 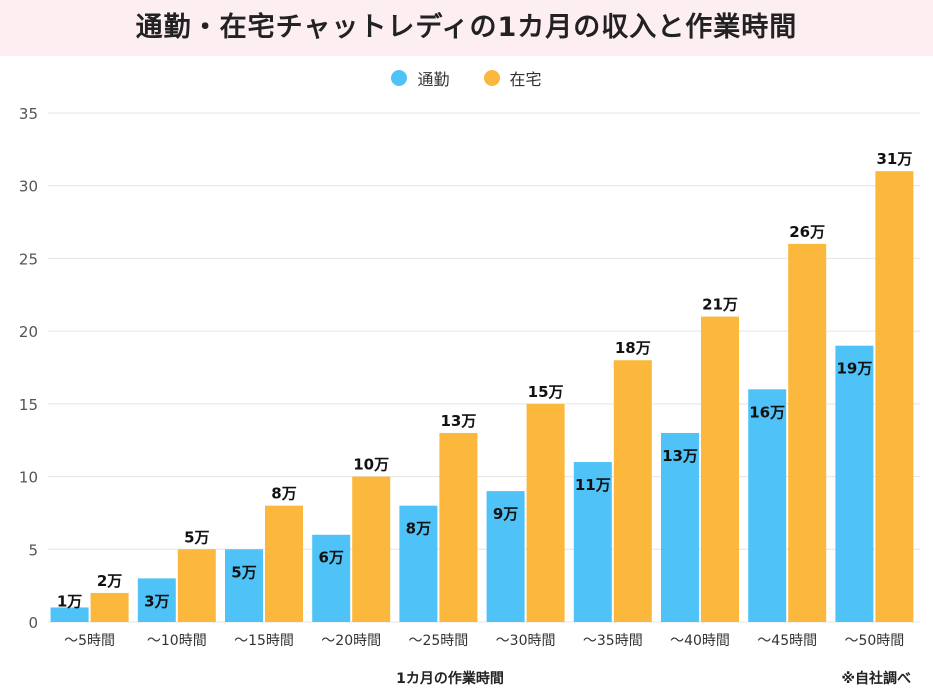 What do you see at coordinates (876, 679) in the screenshot?
I see `source-note: ※自社調べ` at bounding box center [876, 679].